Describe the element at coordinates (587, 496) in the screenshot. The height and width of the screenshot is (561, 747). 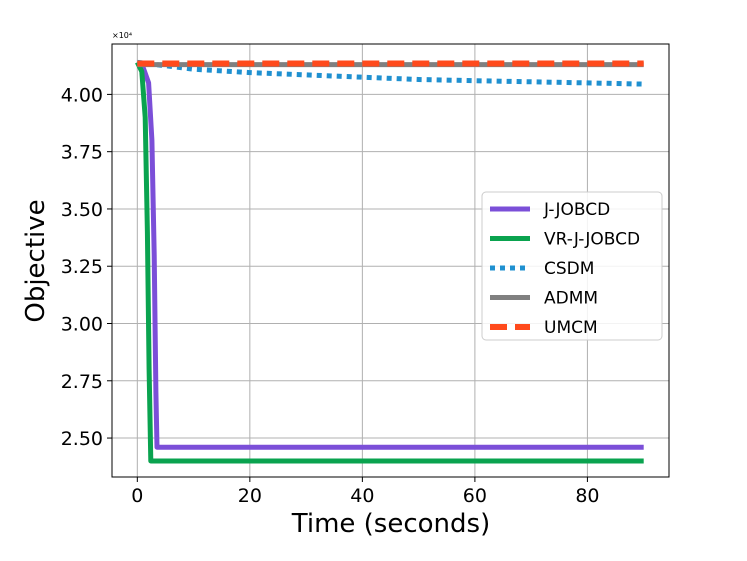
I see `x-tick-label: 80` at that location.